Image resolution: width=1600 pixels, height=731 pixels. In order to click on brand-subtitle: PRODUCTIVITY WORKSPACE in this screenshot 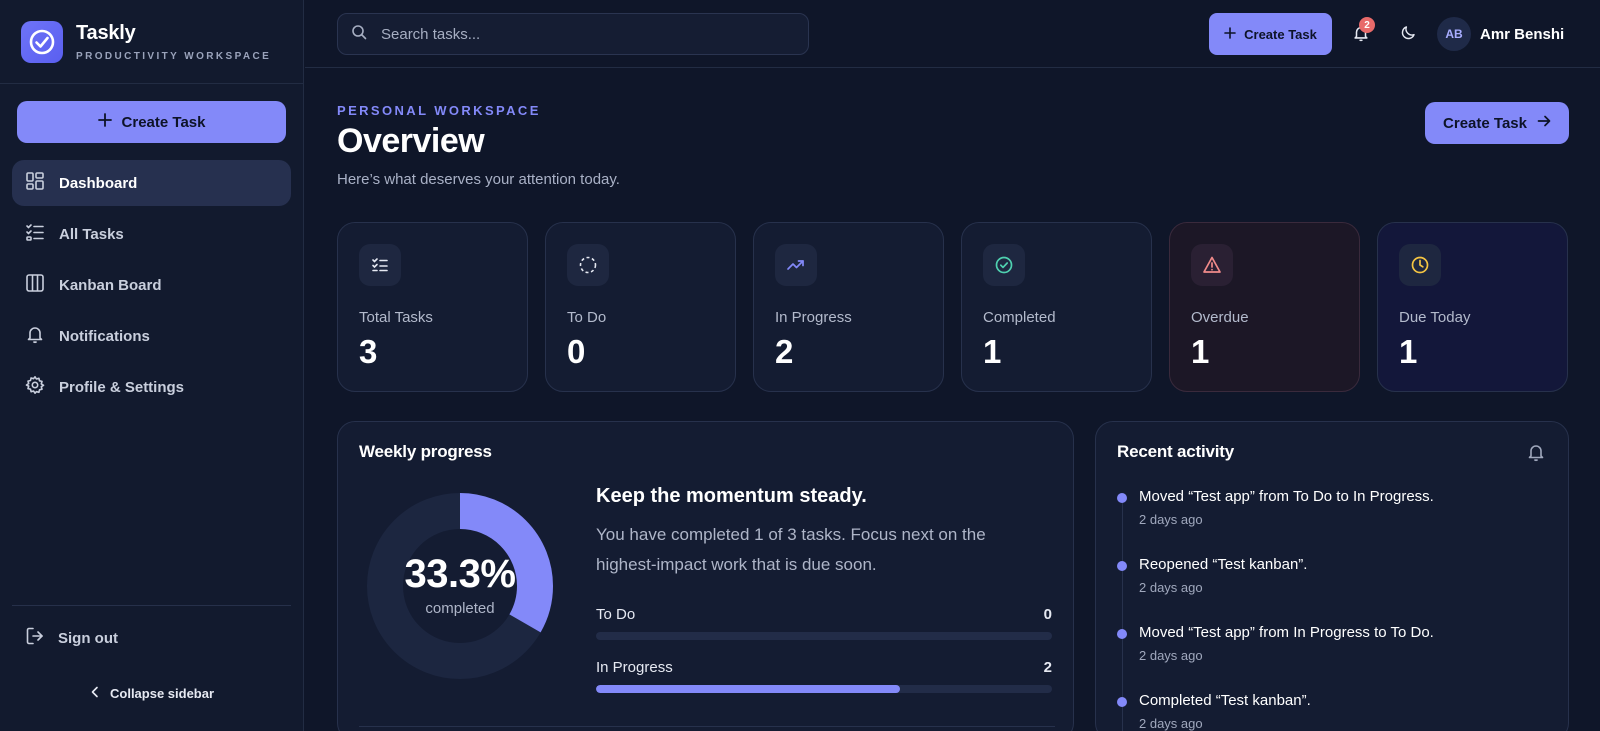, I will do `click(174, 56)`.